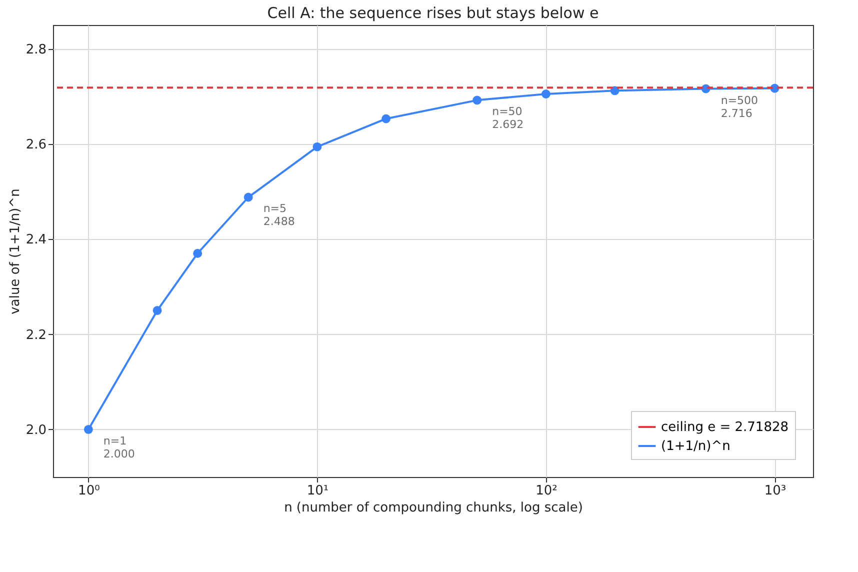 This screenshot has width=858, height=572. Describe the element at coordinates (725, 427) in the screenshot. I see `legend-label: ceiling e = 2.71828` at that location.